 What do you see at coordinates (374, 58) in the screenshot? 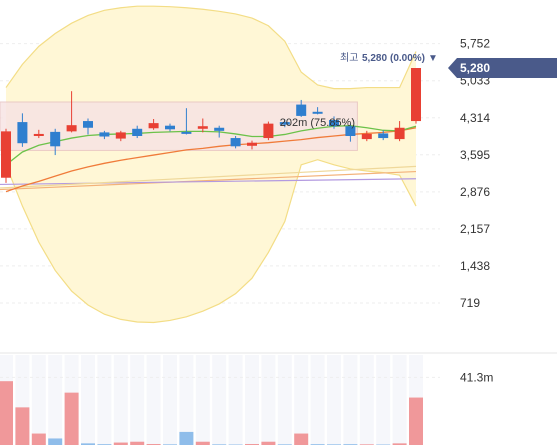
I see `high-marker-value: 5,280` at bounding box center [374, 58].